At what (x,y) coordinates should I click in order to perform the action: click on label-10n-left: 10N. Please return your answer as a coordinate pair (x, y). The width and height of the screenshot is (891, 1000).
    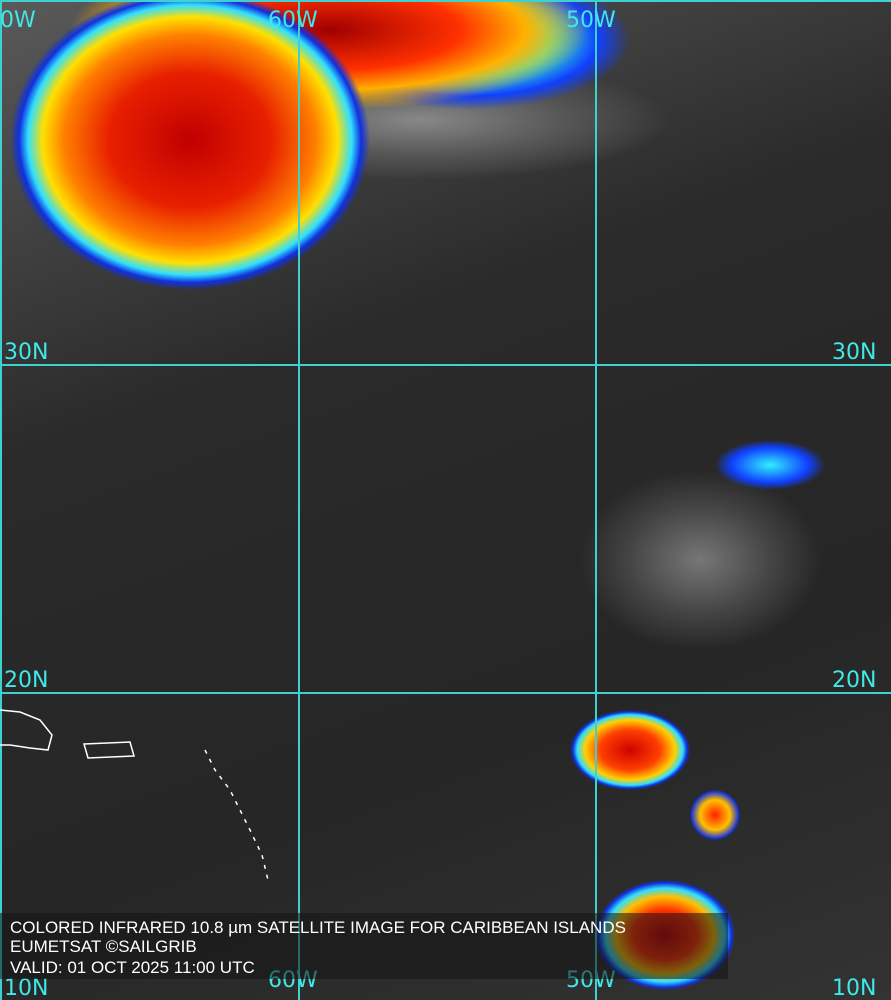
    Looking at the image, I should click on (26, 988).